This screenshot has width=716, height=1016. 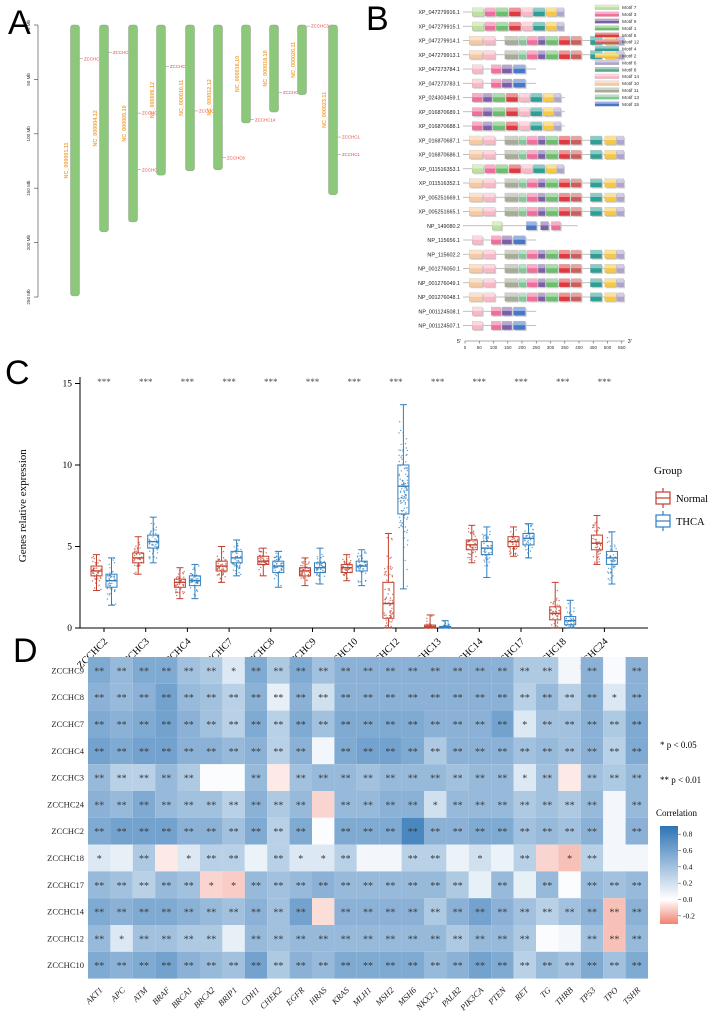 I want to click on protein-id-label: XP_016870686.1, so click(x=439, y=156).